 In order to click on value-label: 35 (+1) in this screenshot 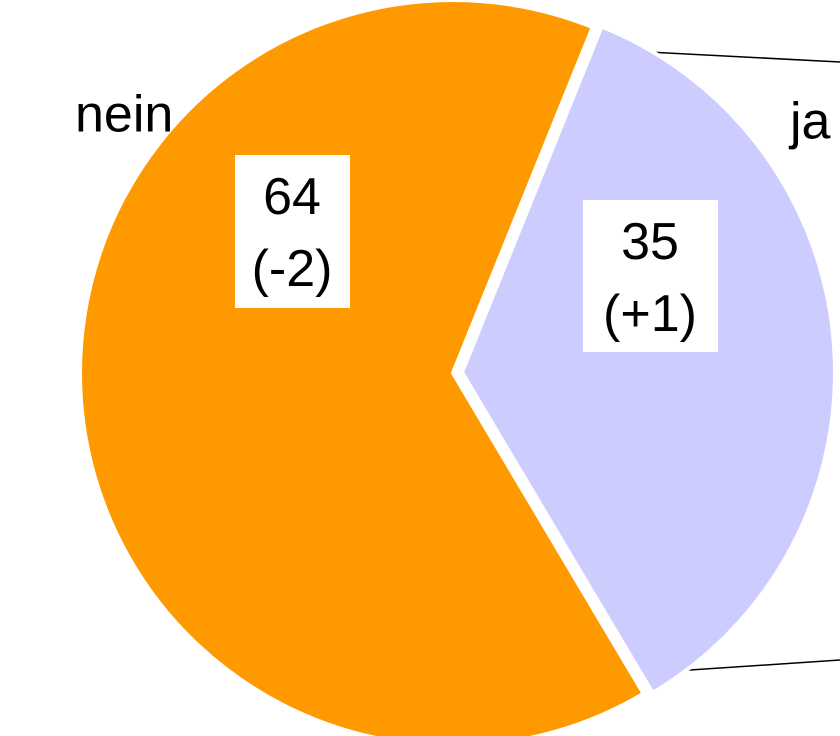, I will do `click(650, 278)`.